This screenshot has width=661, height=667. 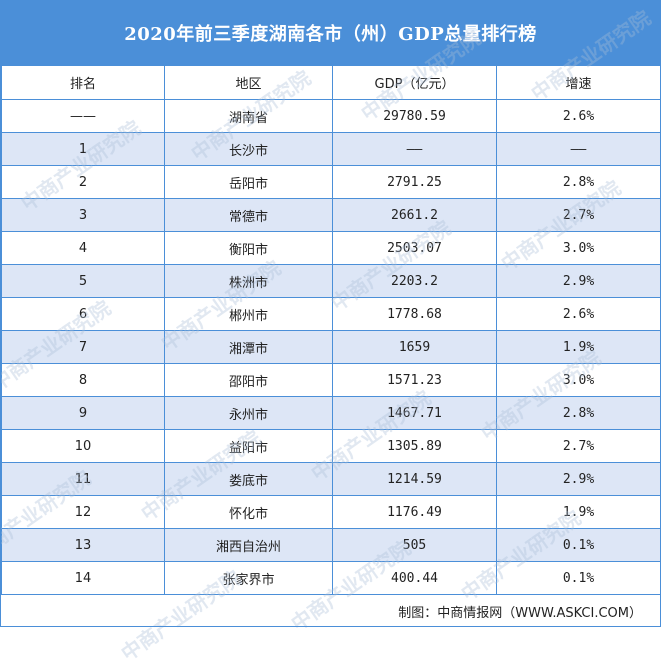 What do you see at coordinates (414, 479) in the screenshot?
I see `cell-gdp: 1214.59` at bounding box center [414, 479].